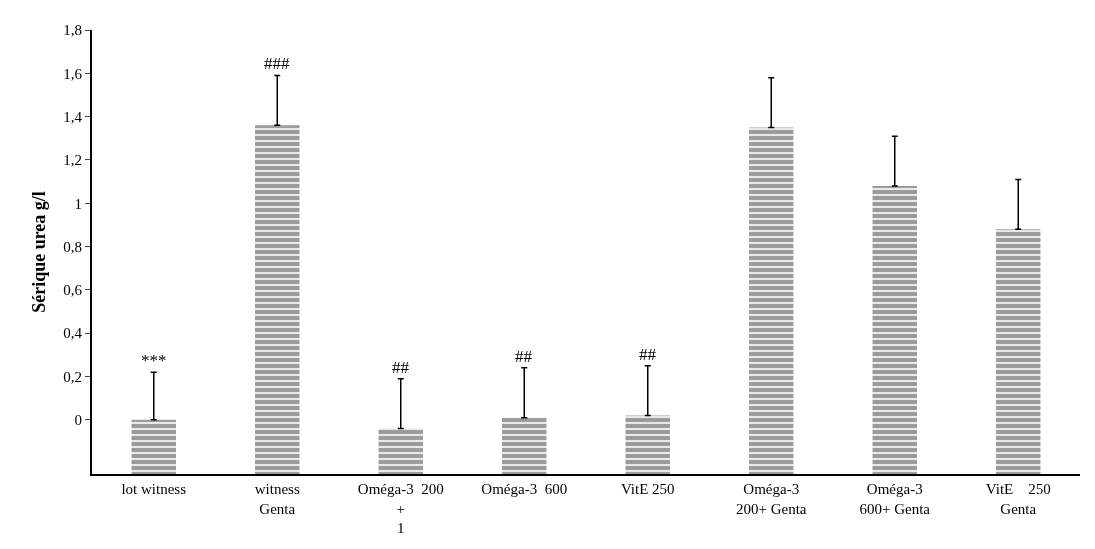  What do you see at coordinates (277, 499) in the screenshot?
I see `x-tick-label: witness Genta` at bounding box center [277, 499].